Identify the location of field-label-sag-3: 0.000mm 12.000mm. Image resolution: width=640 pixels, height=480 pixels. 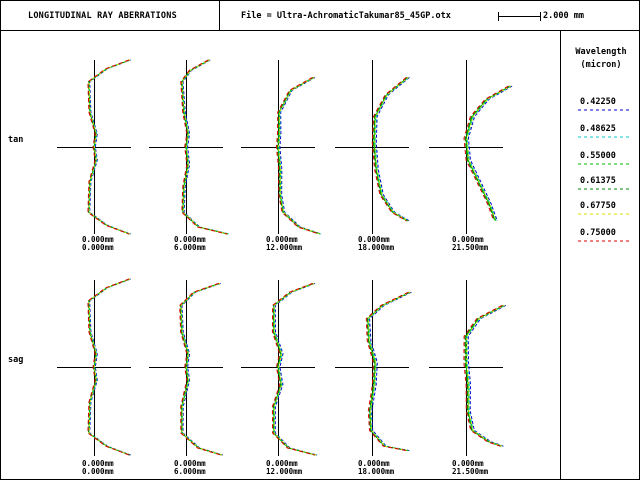
(284, 467).